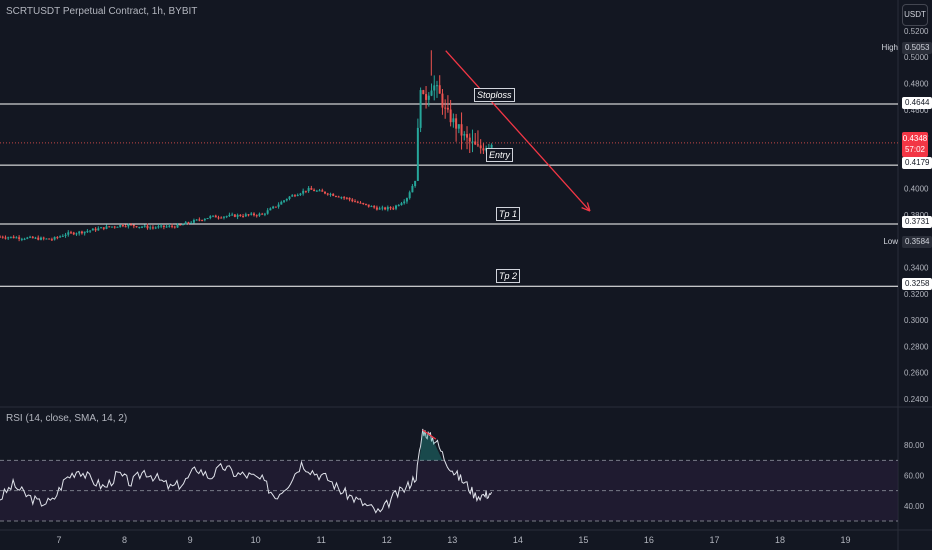  What do you see at coordinates (846, 540) in the screenshot?
I see `time-tick-label: 19` at bounding box center [846, 540].